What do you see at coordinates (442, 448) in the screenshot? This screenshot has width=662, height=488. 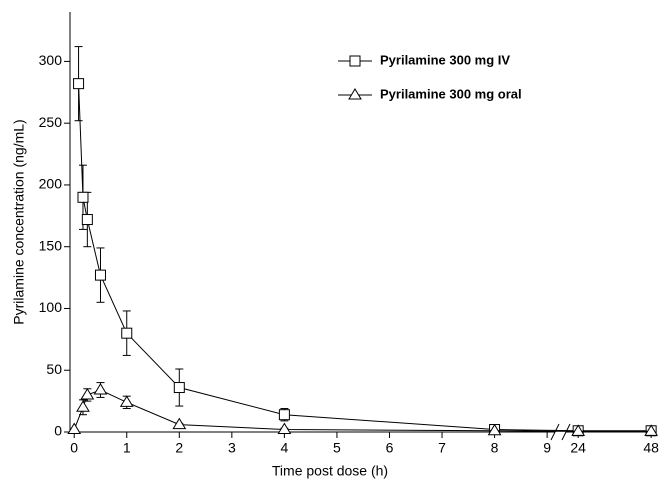 I see `x-tick-label: 7` at bounding box center [442, 448].